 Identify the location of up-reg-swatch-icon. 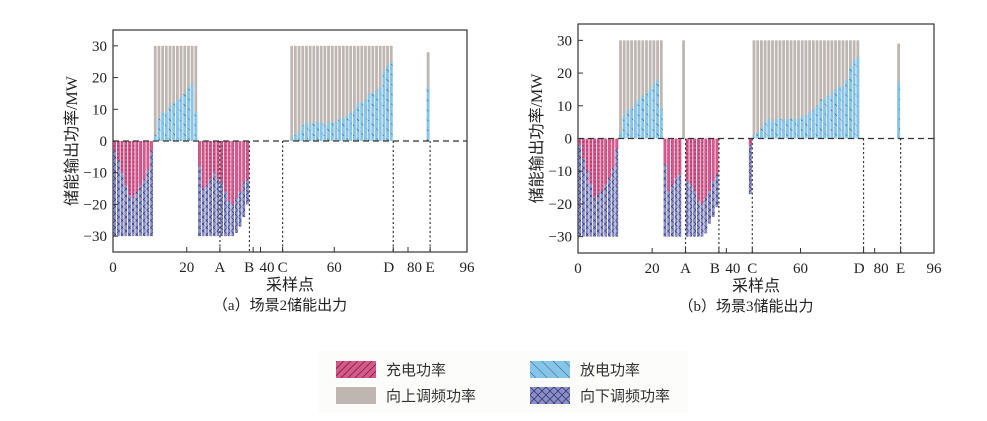
(356, 395).